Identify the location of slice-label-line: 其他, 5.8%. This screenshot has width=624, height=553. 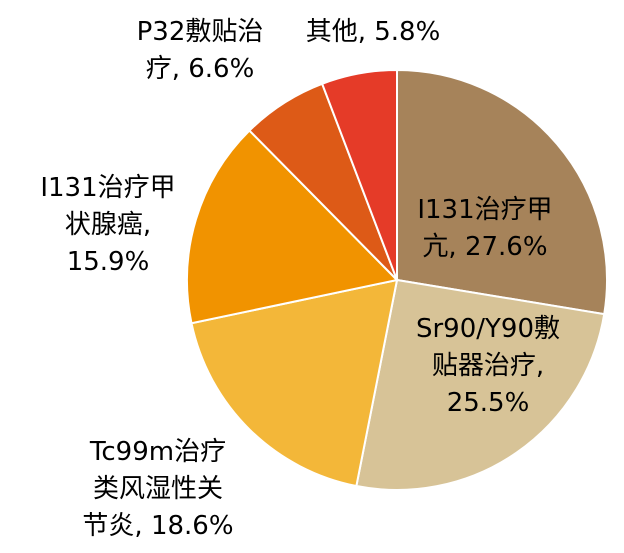
(373, 32).